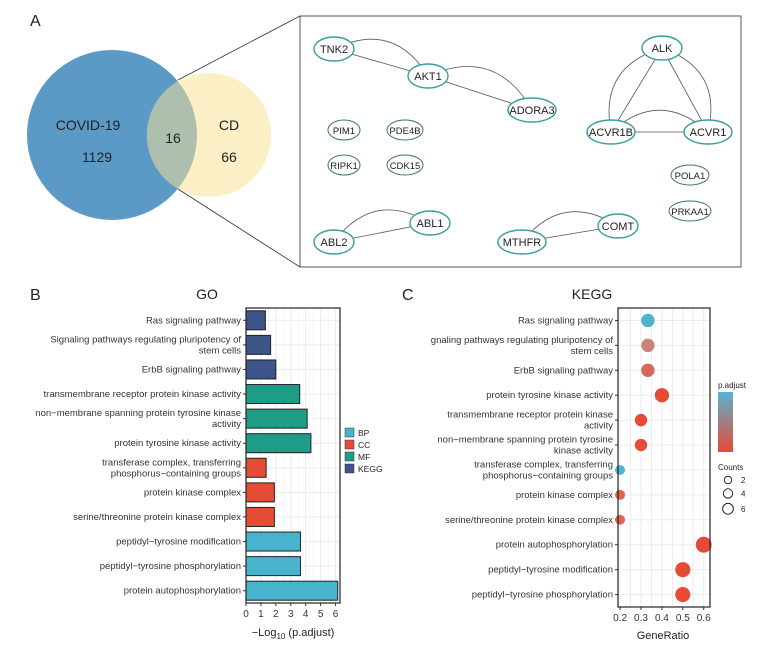 The width and height of the screenshot is (757, 647). I want to click on x-tick-label: 0.2, so click(620, 618).